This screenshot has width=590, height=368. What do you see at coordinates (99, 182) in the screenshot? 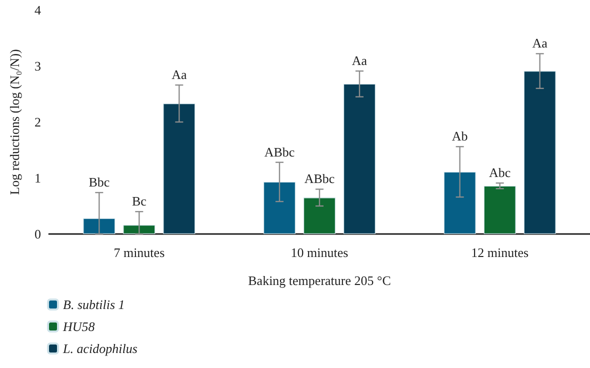
I see `data-label: Bbc` at bounding box center [99, 182].